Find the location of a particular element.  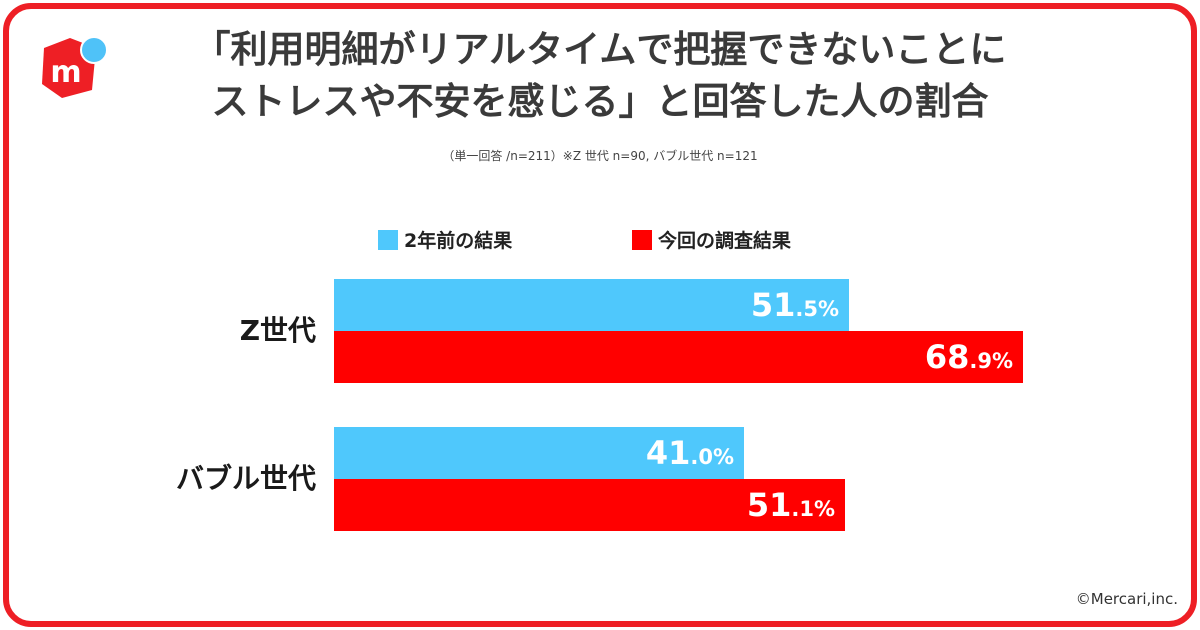

legend-item-previous: 2年前の結果 is located at coordinates (445, 239).